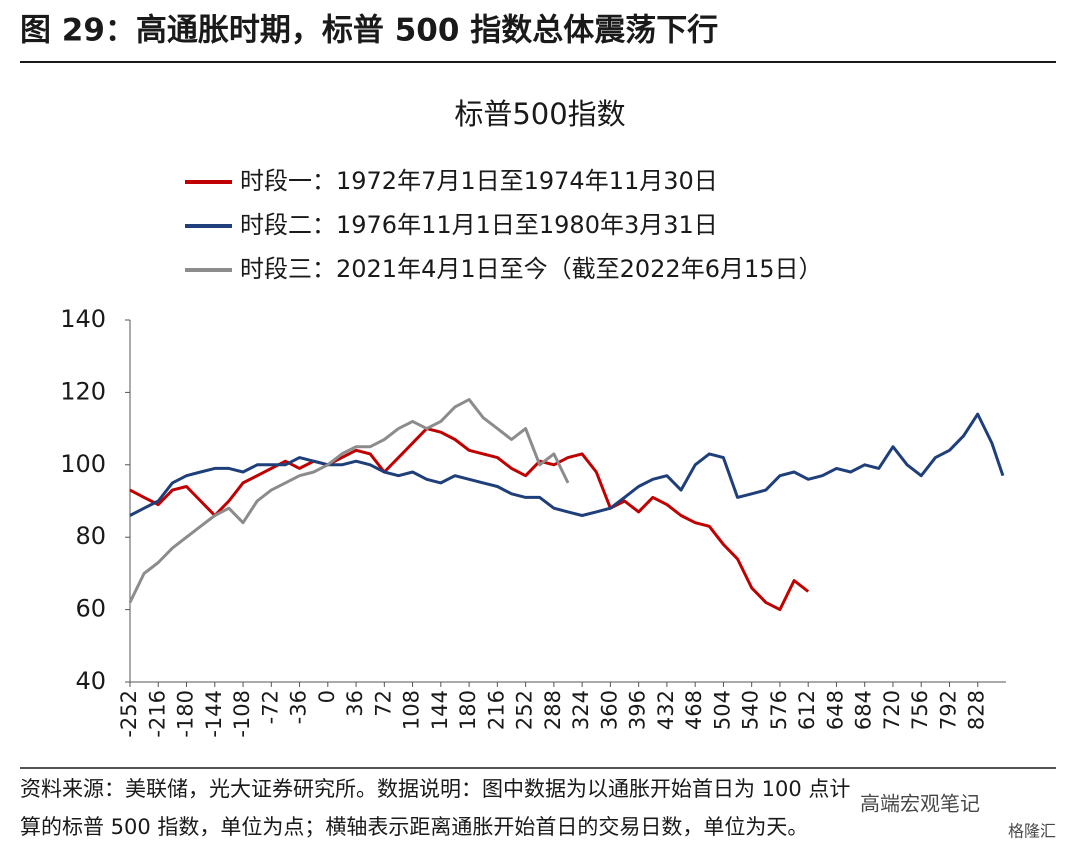  I want to click on x-tick-label: -144, so click(214, 714).